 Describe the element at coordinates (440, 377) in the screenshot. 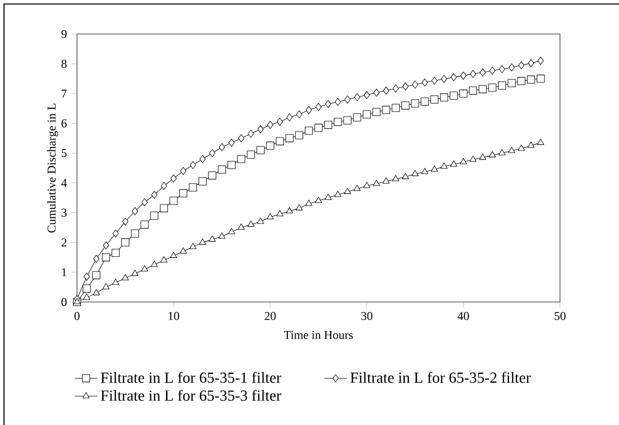

I see `legend-label: Filtrate in L for 65-35-2 filter` at that location.